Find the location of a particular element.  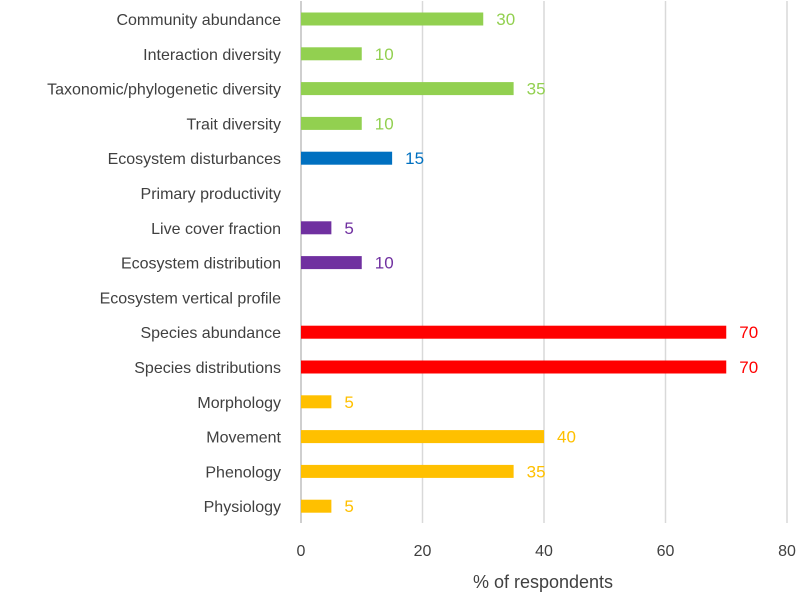

data-label: 30 is located at coordinates (505, 19).